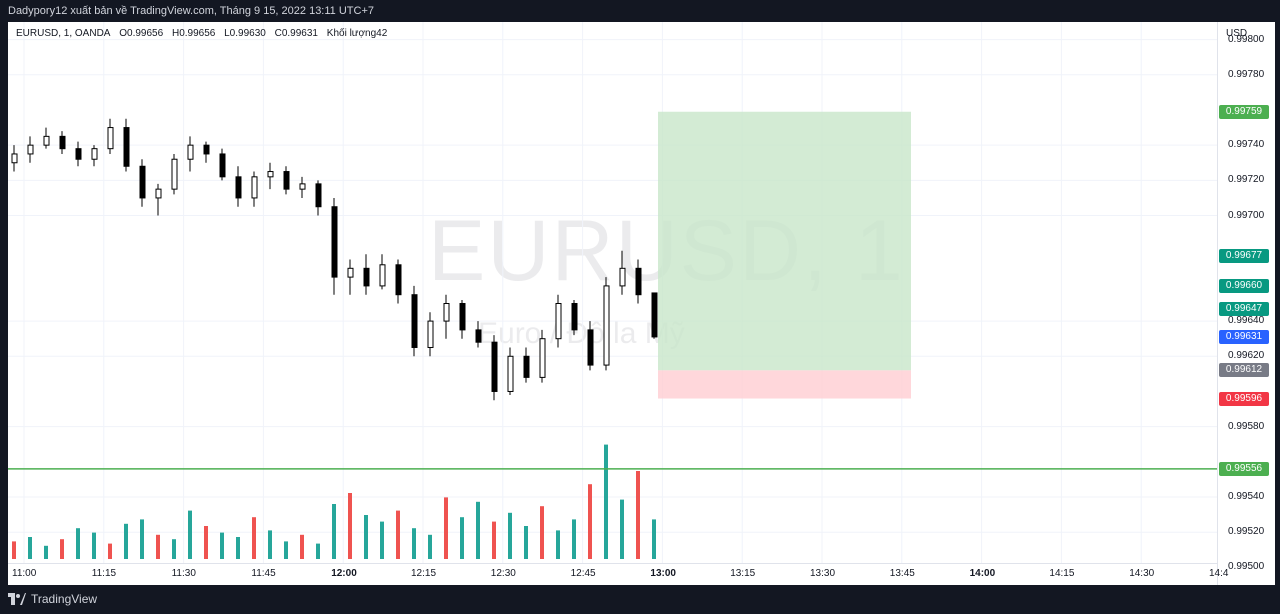 Image resolution: width=1280 pixels, height=614 pixels. Describe the element at coordinates (1237, 33) in the screenshot. I see `currency-label: USD` at that location.